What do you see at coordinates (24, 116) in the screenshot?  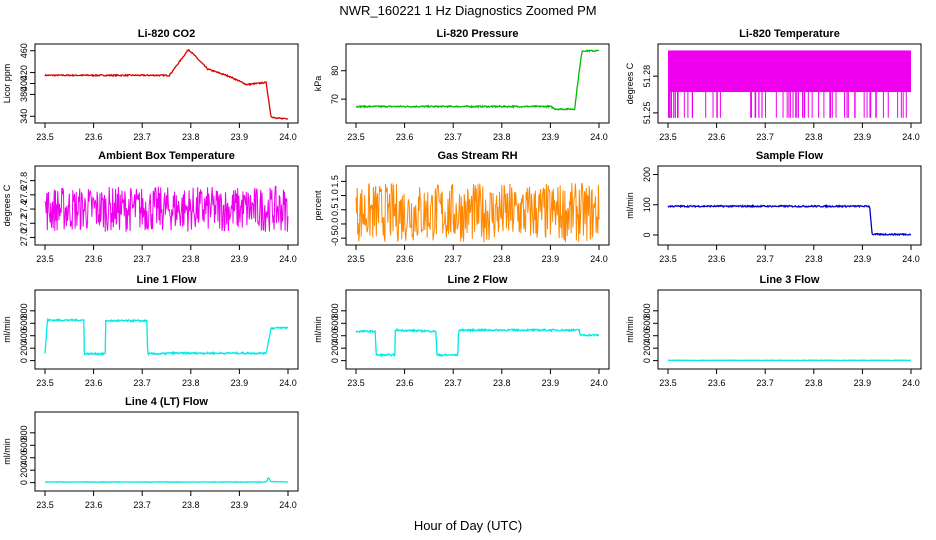 I see `y-tick-label: 340` at bounding box center [24, 116].